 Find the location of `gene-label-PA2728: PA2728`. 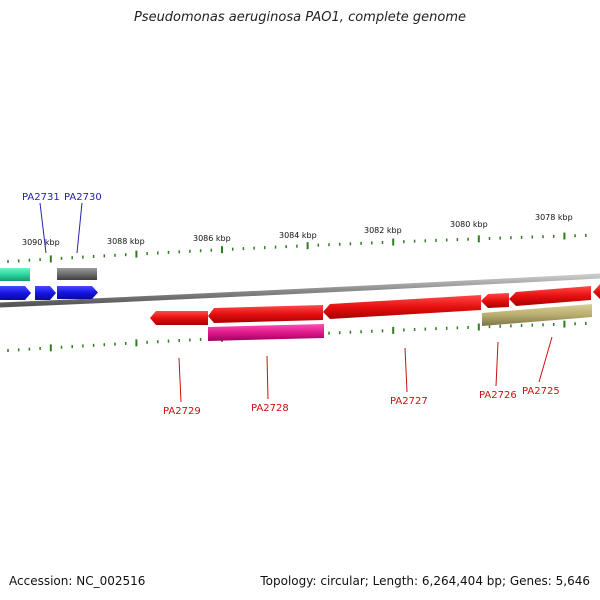

gene-label-PA2728: PA2728 is located at coordinates (270, 408).